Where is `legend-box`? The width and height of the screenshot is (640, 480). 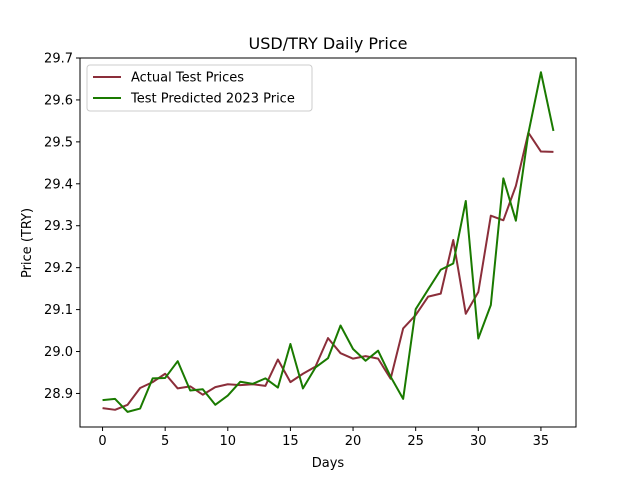
legend-box is located at coordinates (199, 88).